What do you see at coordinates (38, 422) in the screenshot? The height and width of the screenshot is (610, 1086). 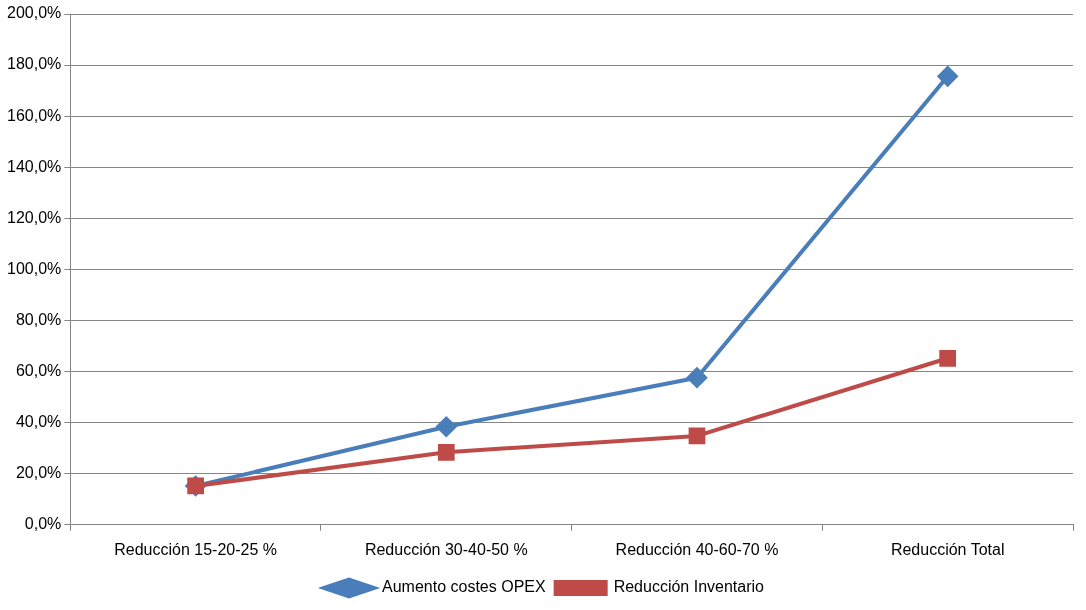 I see `y-tick-label: 40,0%` at bounding box center [38, 422].